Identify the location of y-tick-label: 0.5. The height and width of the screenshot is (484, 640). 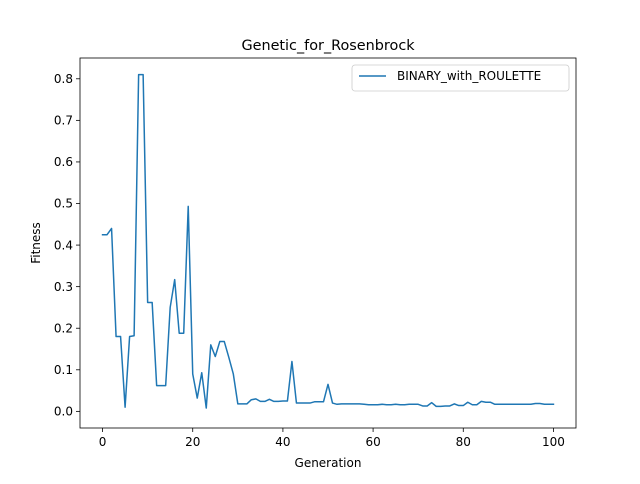
(63, 204).